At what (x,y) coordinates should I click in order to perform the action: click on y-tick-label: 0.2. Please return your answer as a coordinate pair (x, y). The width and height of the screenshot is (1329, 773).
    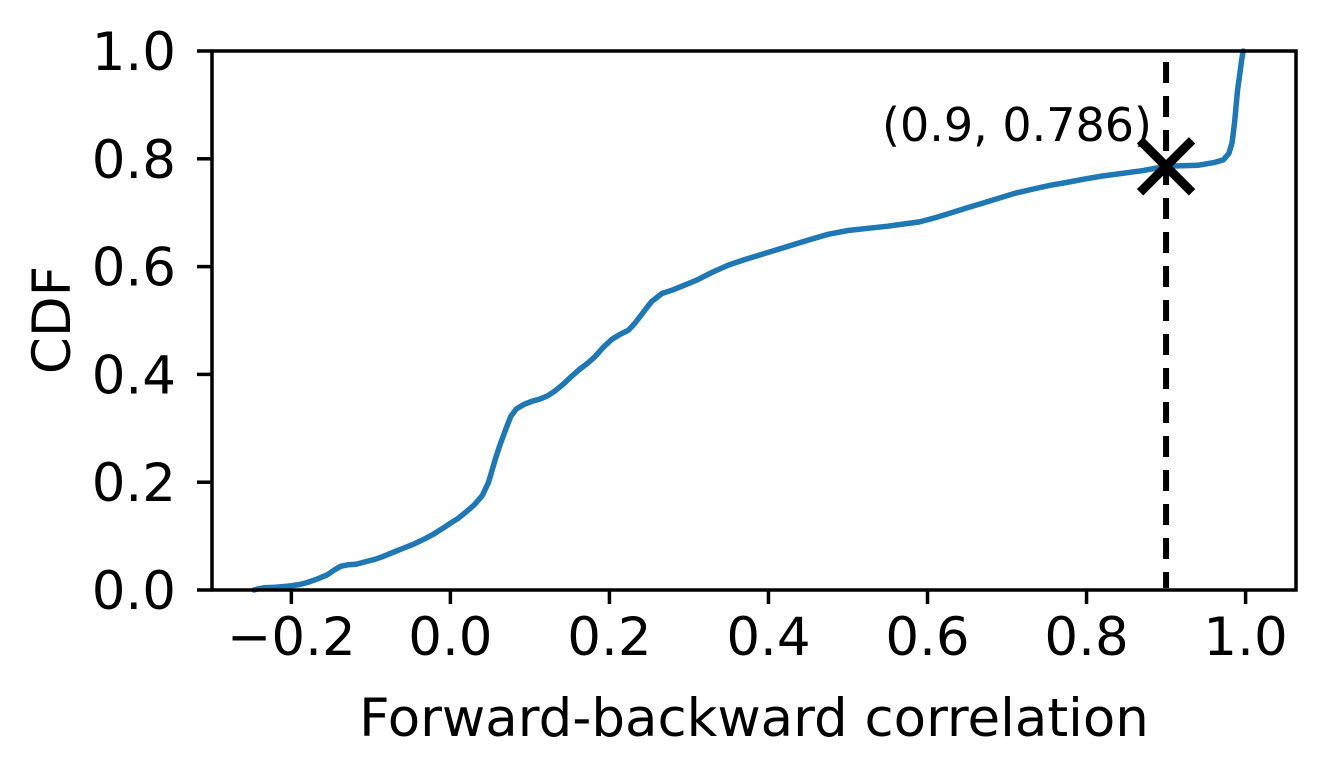
    Looking at the image, I should click on (134, 483).